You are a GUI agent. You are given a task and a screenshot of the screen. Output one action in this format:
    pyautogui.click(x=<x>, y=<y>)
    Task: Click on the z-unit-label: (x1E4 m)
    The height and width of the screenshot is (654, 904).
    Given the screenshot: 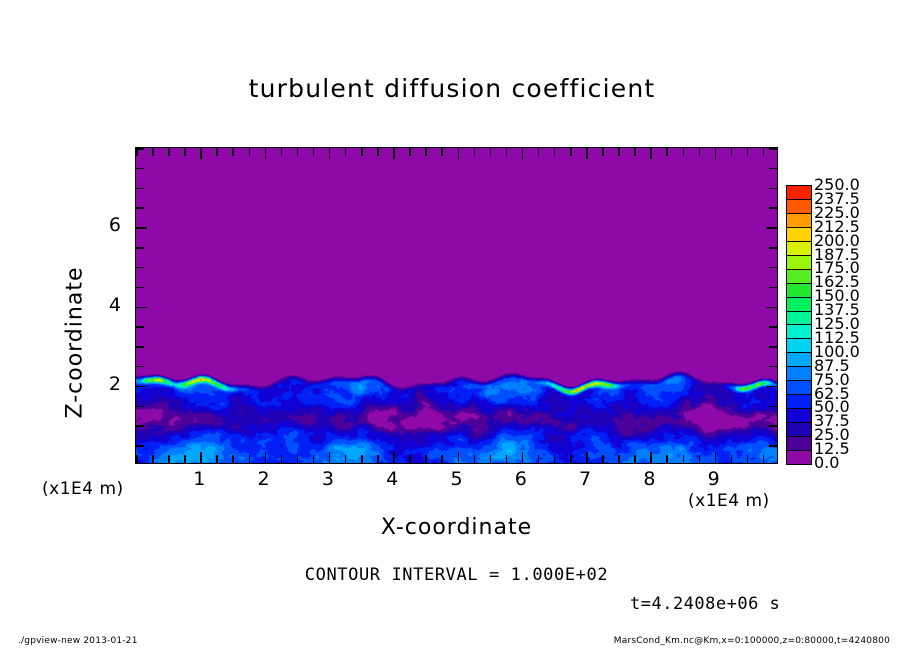 What is the action you would take?
    pyautogui.click(x=83, y=489)
    